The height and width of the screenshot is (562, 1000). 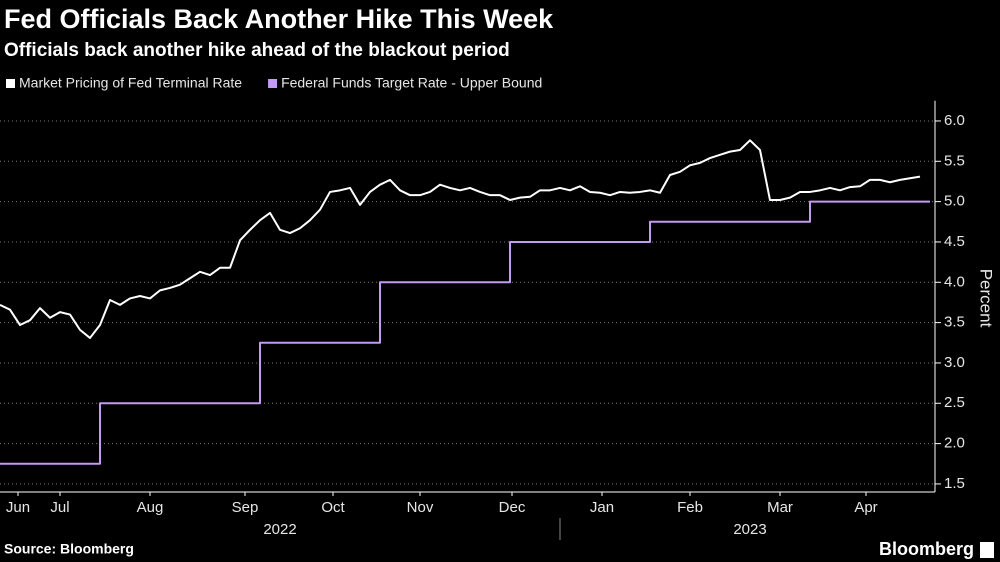 I want to click on x-tick-label: Sep, so click(x=245, y=507).